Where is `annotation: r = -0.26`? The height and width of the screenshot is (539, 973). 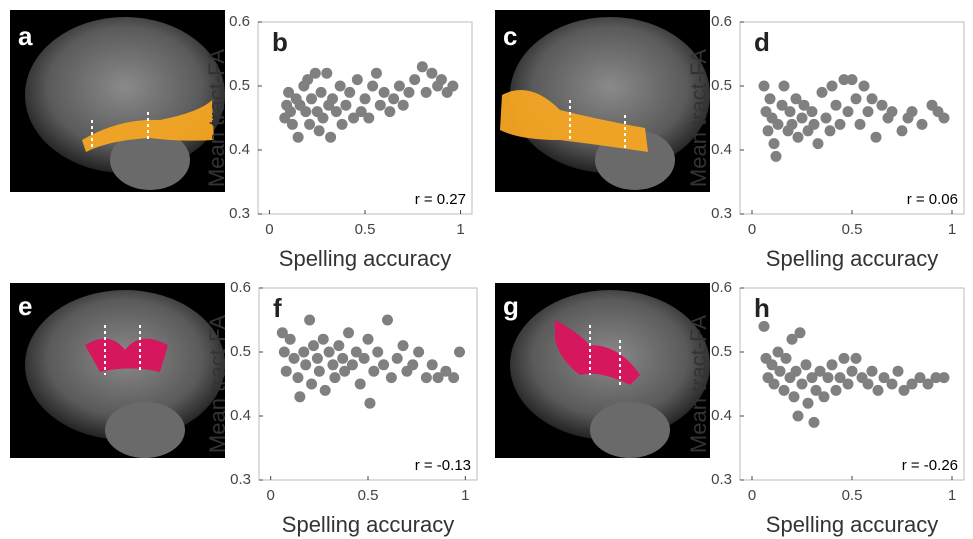
annotation: r = -0.26 is located at coordinates (930, 465).